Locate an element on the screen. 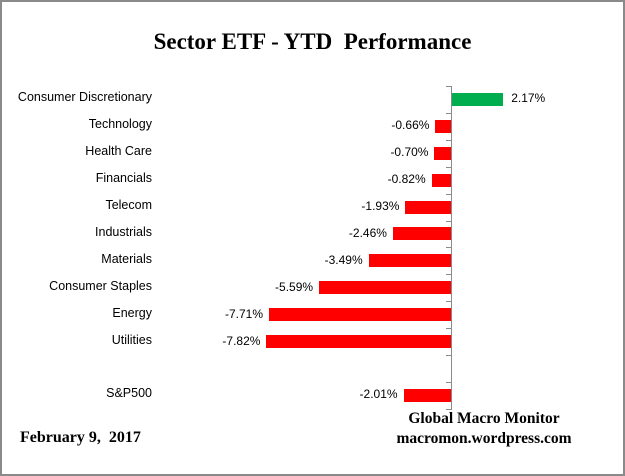 The height and width of the screenshot is (476, 625). category-label: Telecom is located at coordinates (128, 205).